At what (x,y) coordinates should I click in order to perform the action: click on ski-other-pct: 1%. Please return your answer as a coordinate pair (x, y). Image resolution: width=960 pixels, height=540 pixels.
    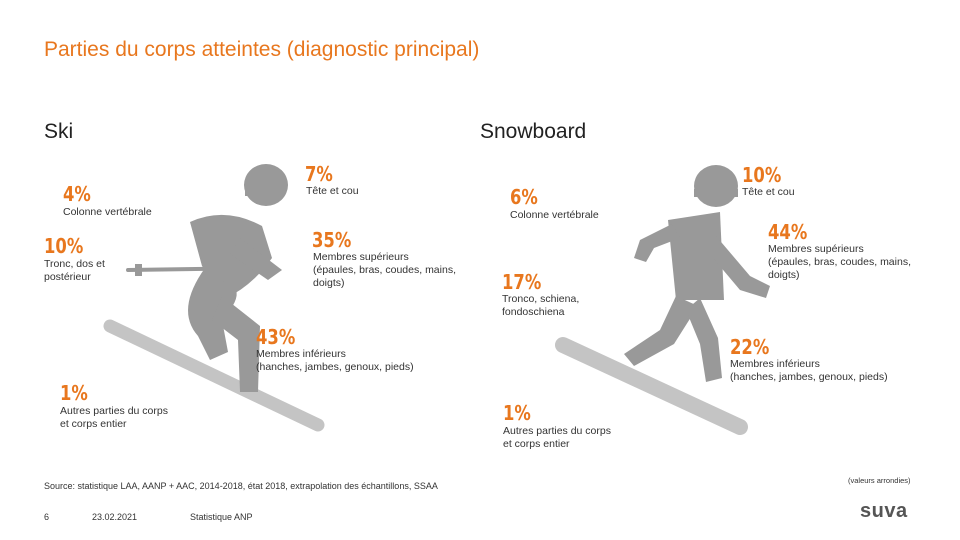
    Looking at the image, I should click on (74, 393).